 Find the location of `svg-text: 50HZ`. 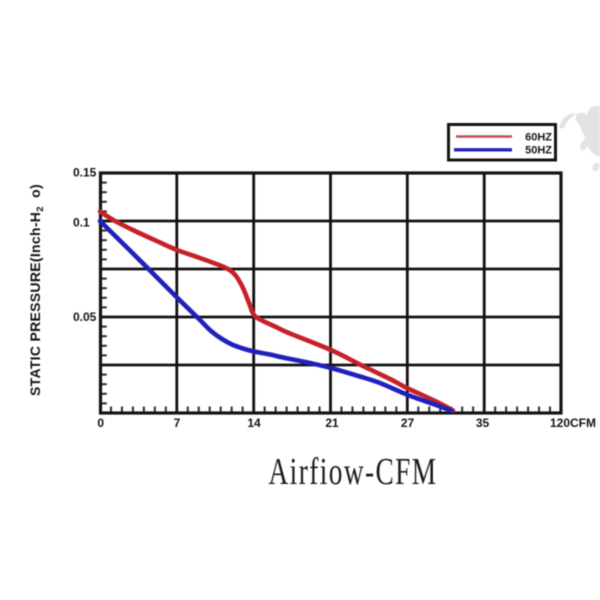

svg-text: 50HZ is located at coordinates (538, 151).